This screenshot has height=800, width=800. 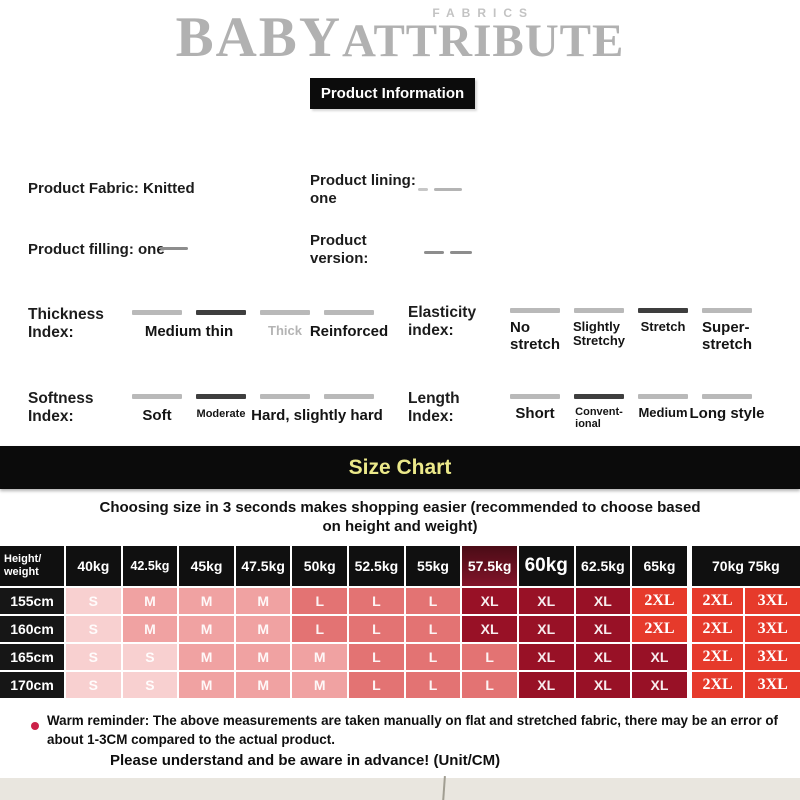 What do you see at coordinates (189, 331) in the screenshot?
I see `thickness-option-label: Medium thin` at bounding box center [189, 331].